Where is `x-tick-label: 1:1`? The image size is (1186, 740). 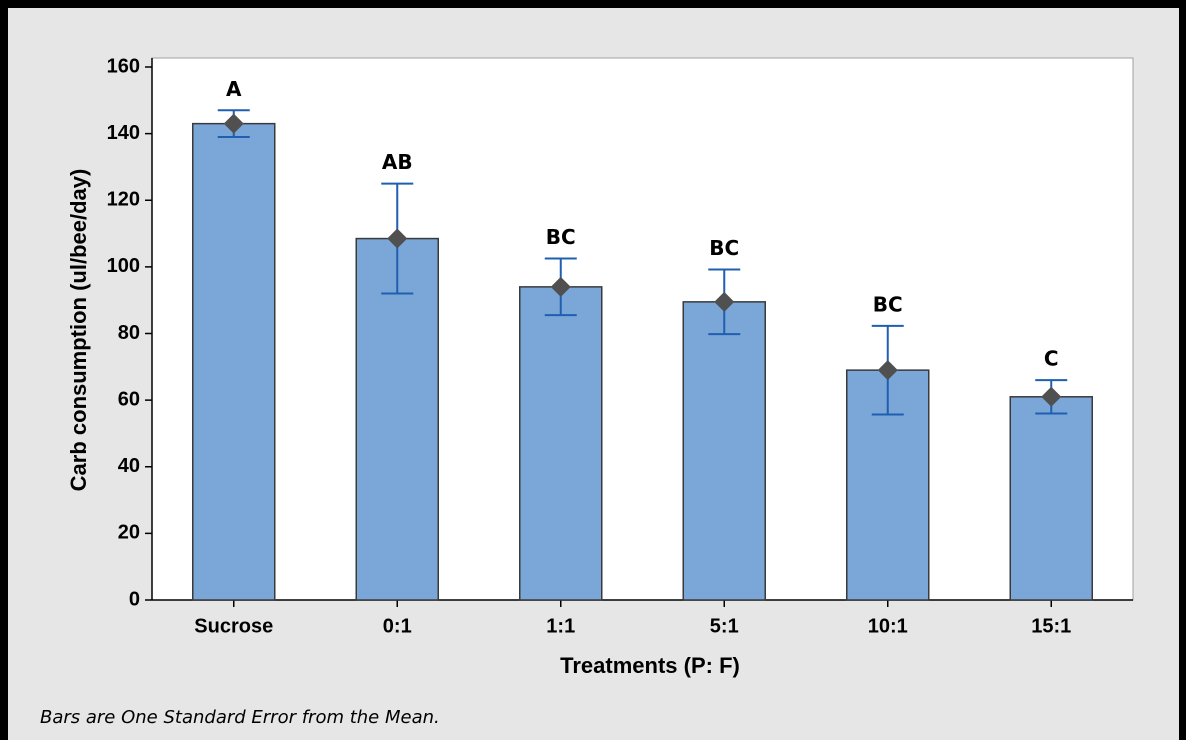 x-tick-label: 1:1 is located at coordinates (560, 626).